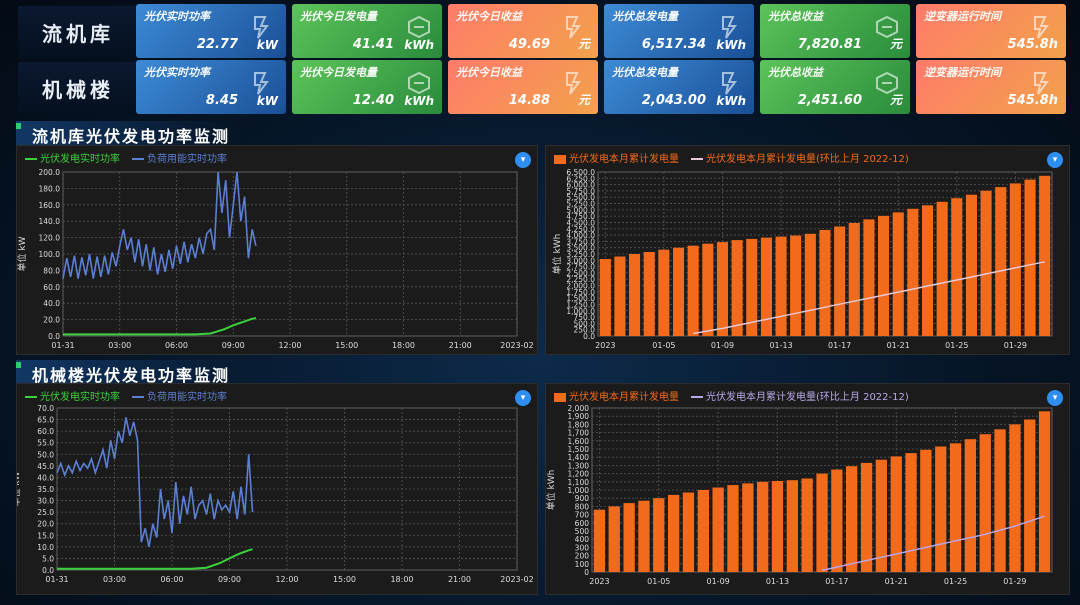 The height and width of the screenshot is (605, 1080). I want to click on y-tick-label: 5.0, so click(48, 558).